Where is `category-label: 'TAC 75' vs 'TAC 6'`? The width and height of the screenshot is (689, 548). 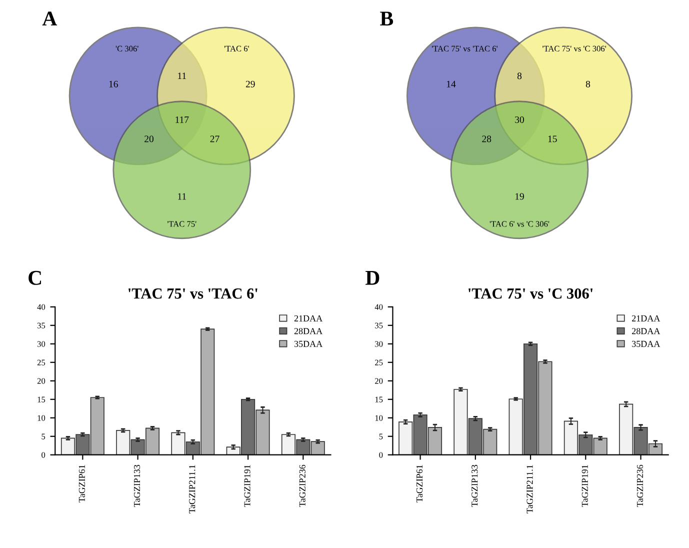 category-label: 'TAC 75' vs 'TAC 6' is located at coordinates (465, 49).